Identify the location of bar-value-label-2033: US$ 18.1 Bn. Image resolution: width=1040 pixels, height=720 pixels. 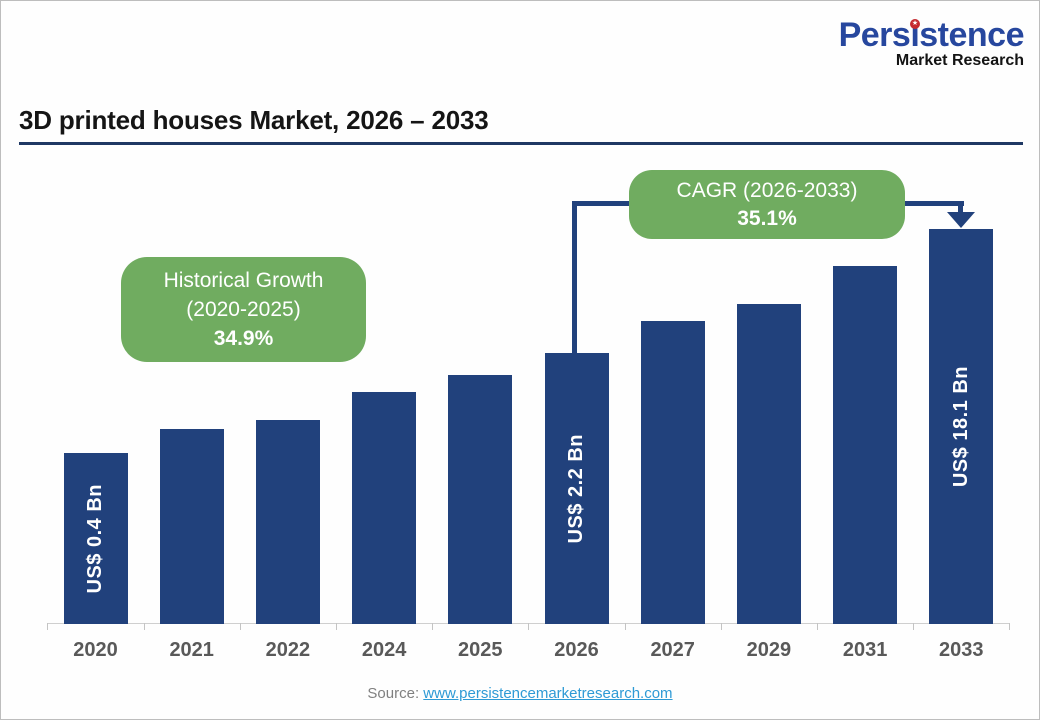
(960, 426).